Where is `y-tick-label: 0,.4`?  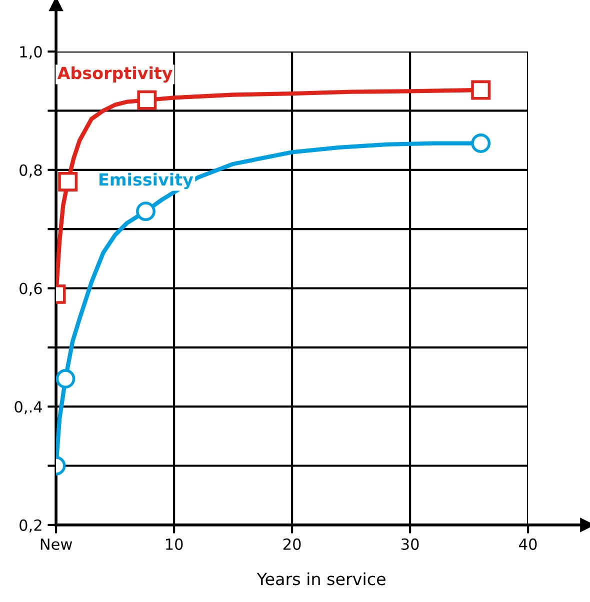
y-tick-label: 0,.4 is located at coordinates (28, 407).